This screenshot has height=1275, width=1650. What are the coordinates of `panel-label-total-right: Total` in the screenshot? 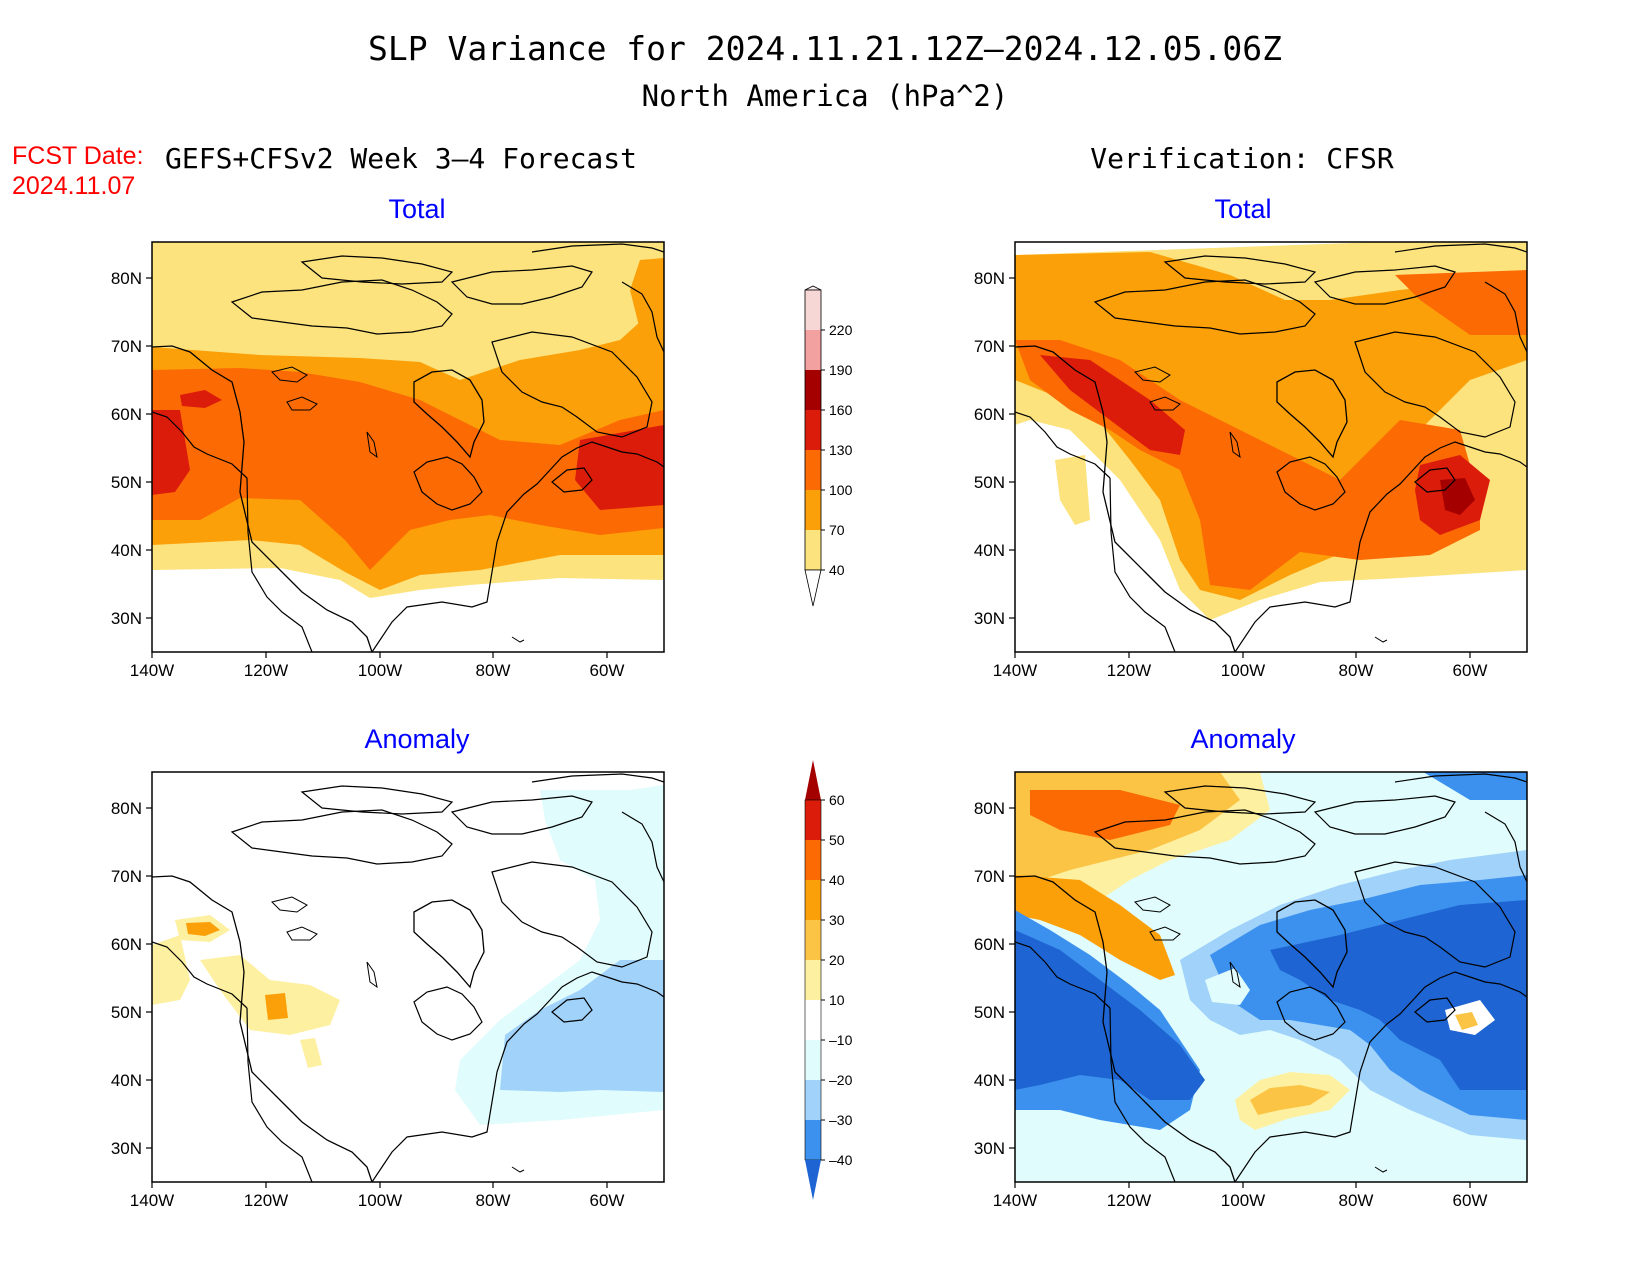 It's located at (1242, 209).